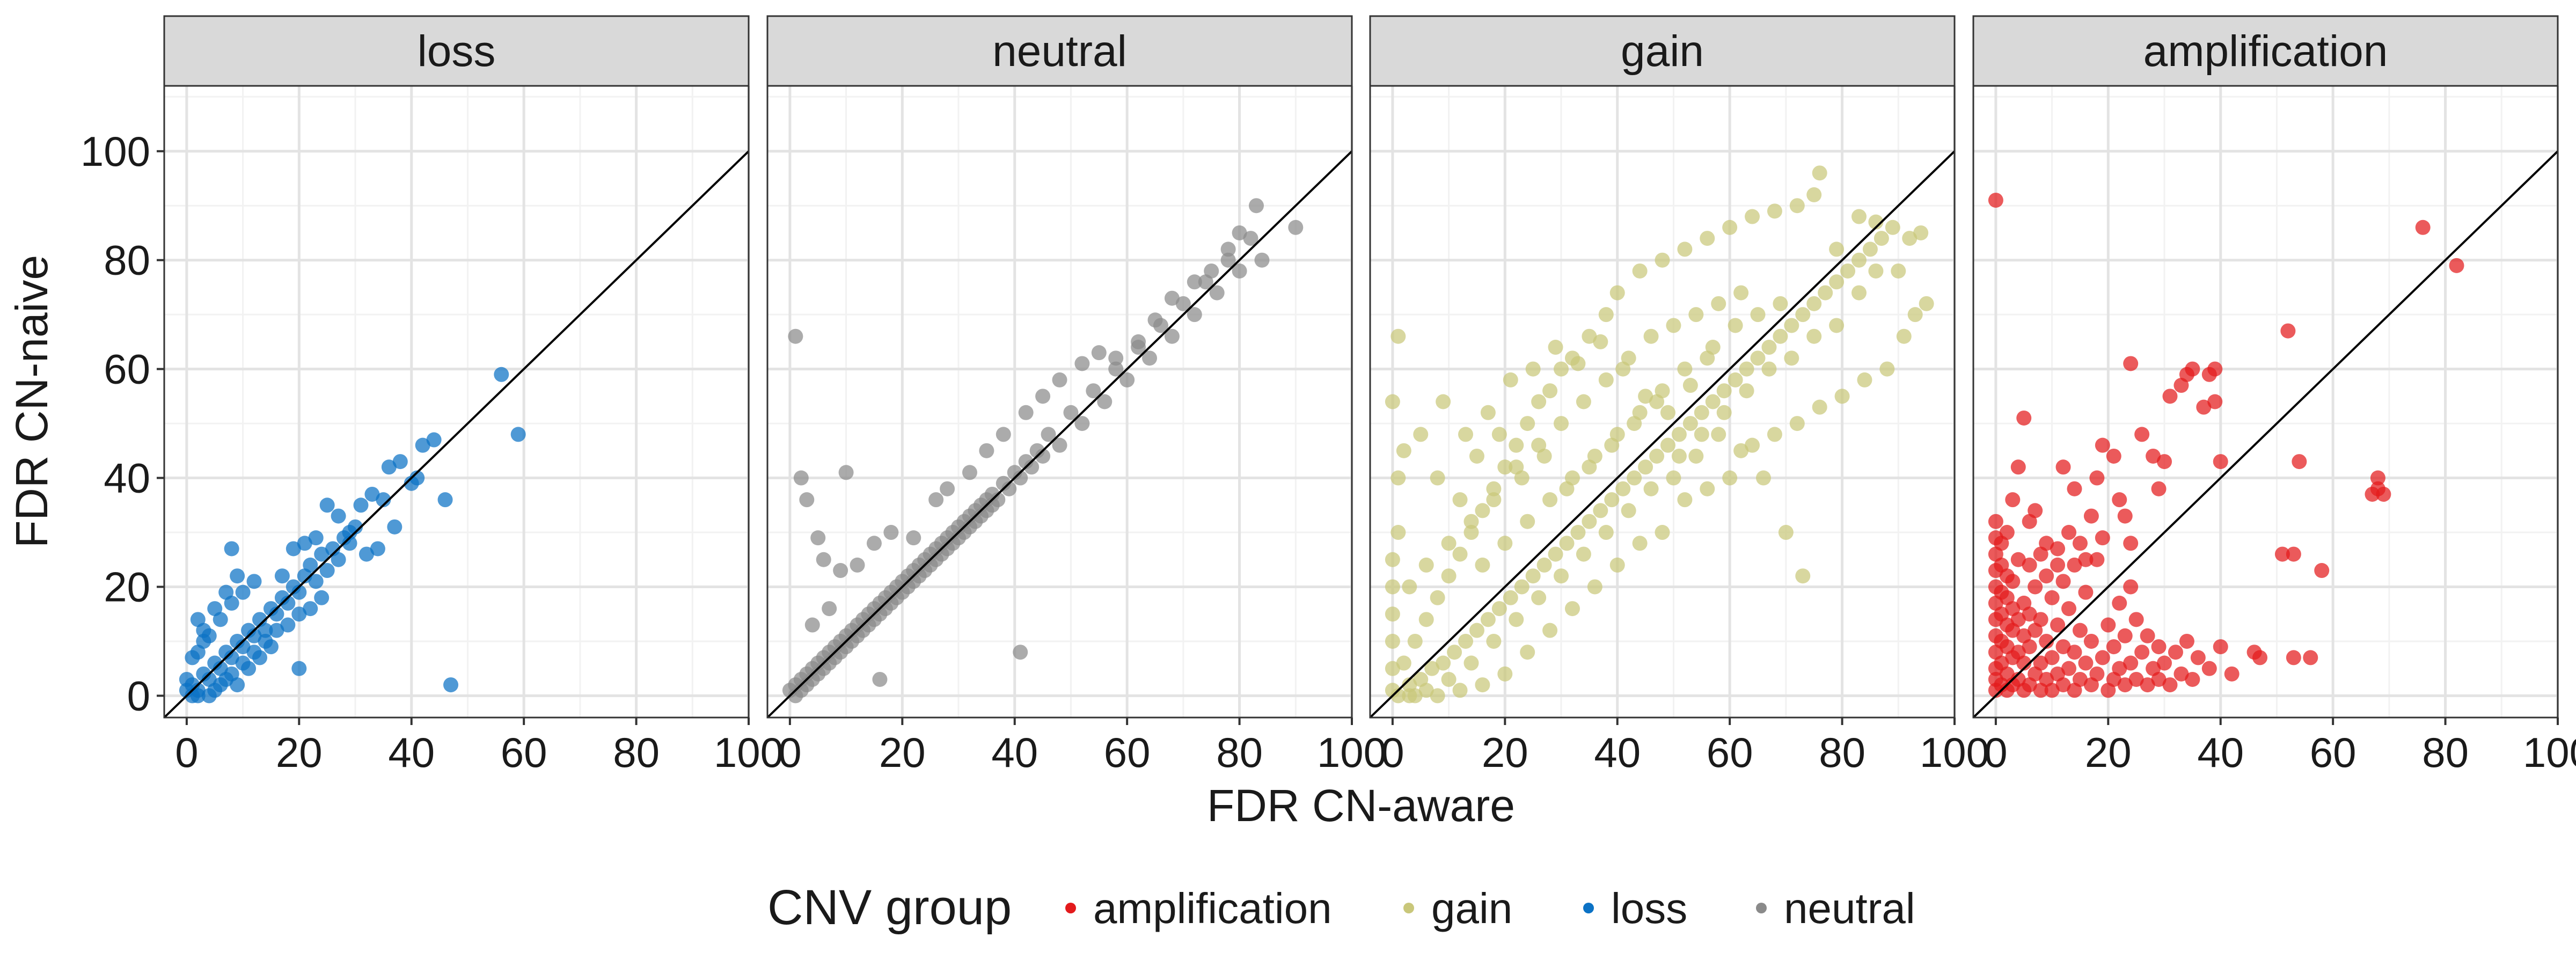 The height and width of the screenshot is (966, 2576). I want to click on x-tick-label: 40, so click(1617, 752).